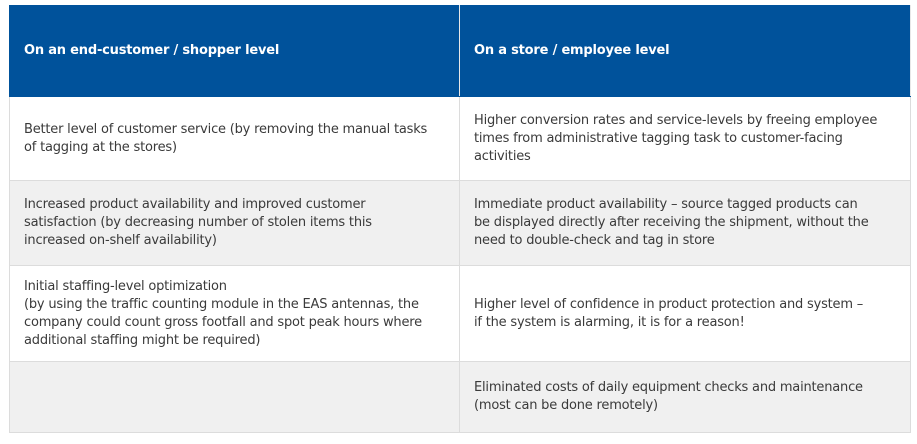 The height and width of the screenshot is (444, 917). I want to click on cell-text-line: increased on-shelf availability), so click(120, 240).